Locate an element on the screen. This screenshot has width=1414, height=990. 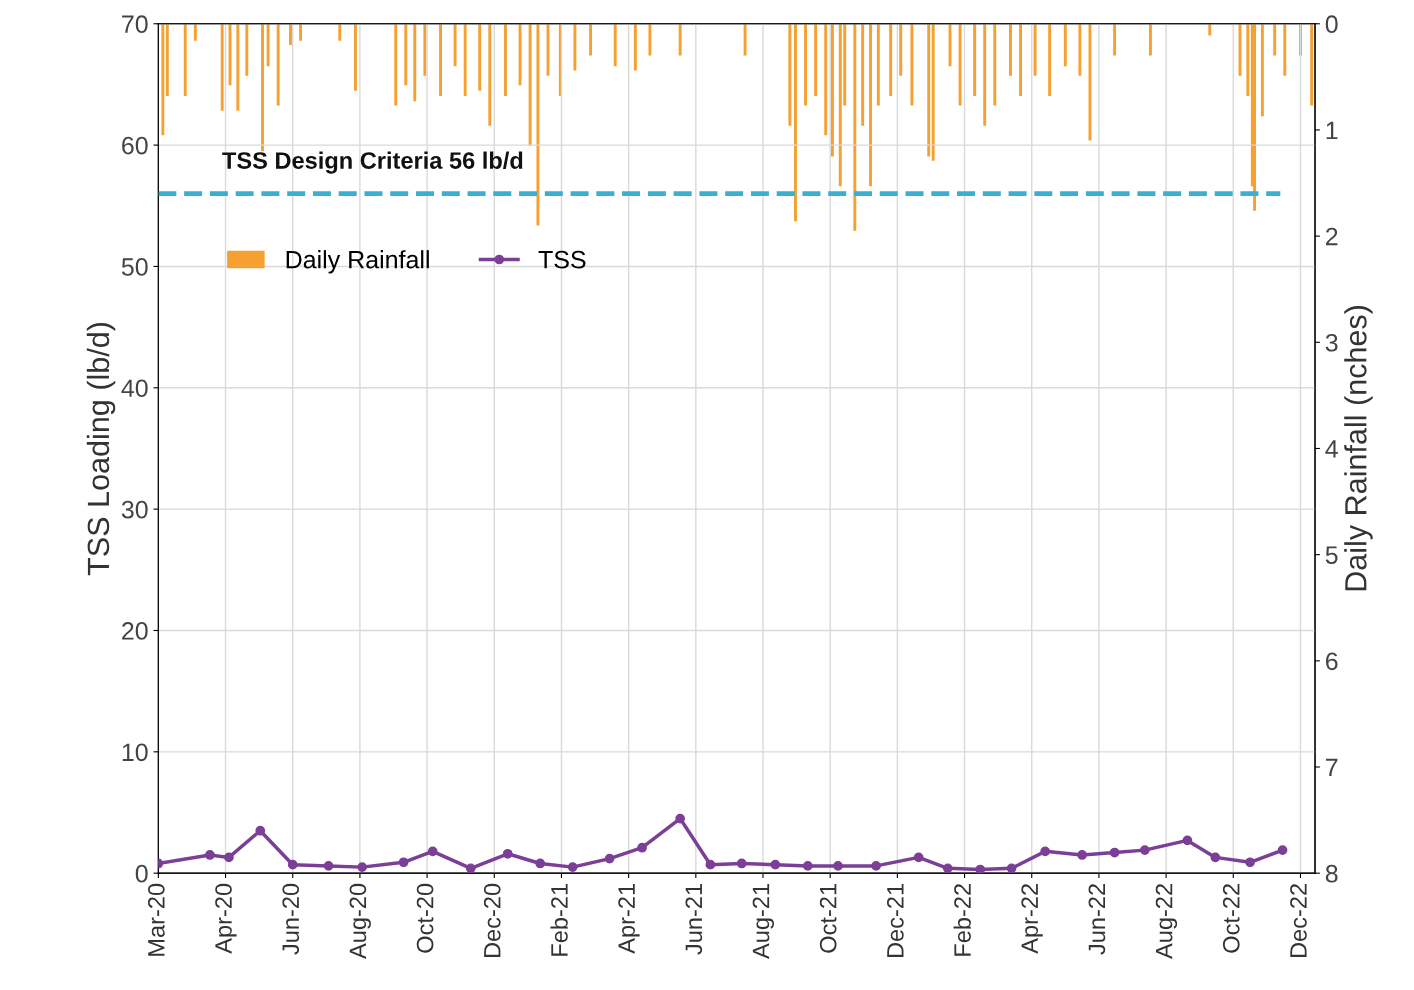
ref-line-label: TSS Design Criteria 56 lb/d is located at coordinates (372, 162).